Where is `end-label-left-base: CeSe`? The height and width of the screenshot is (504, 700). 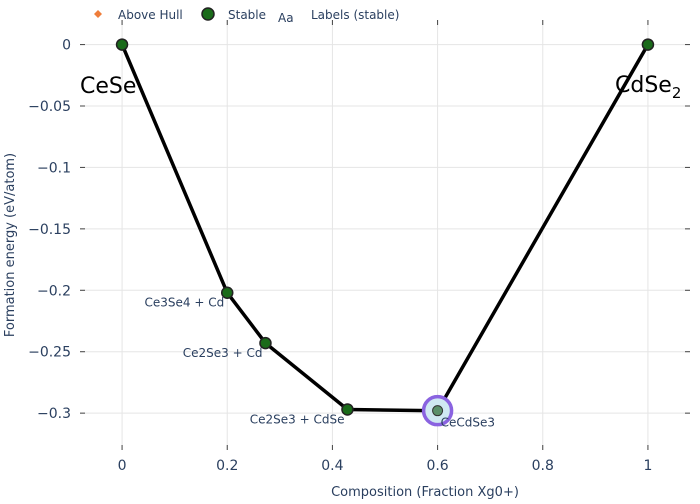 end-label-left-base: CeSe is located at coordinates (108, 86).